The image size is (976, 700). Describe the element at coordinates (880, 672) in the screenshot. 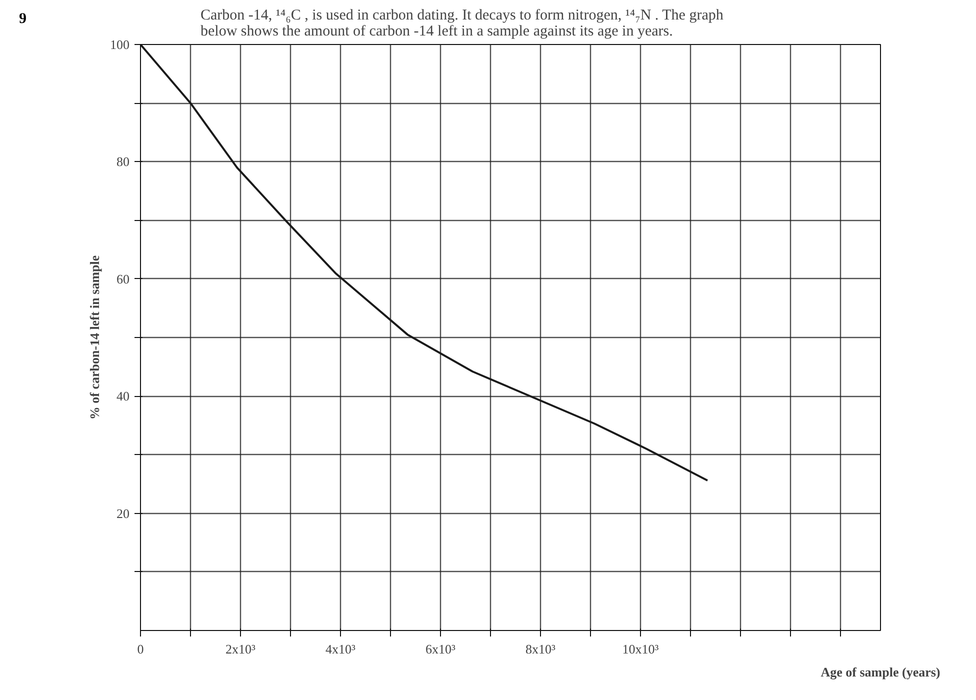

I see `x-axis-title: Age of sample (years)` at that location.